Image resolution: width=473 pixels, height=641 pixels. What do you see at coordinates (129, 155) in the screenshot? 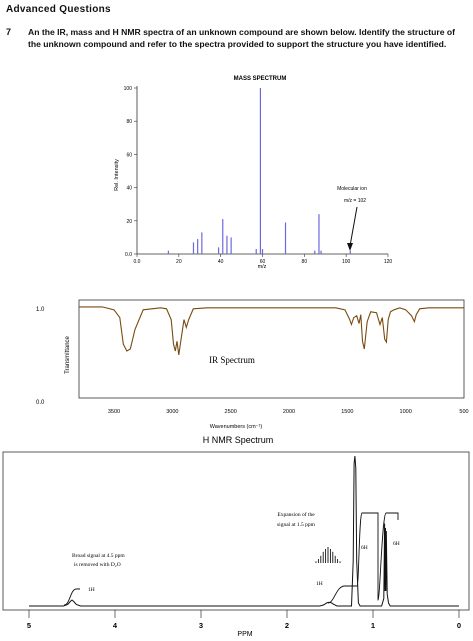
I see `ms-y-tick-label: 60` at bounding box center [129, 155].